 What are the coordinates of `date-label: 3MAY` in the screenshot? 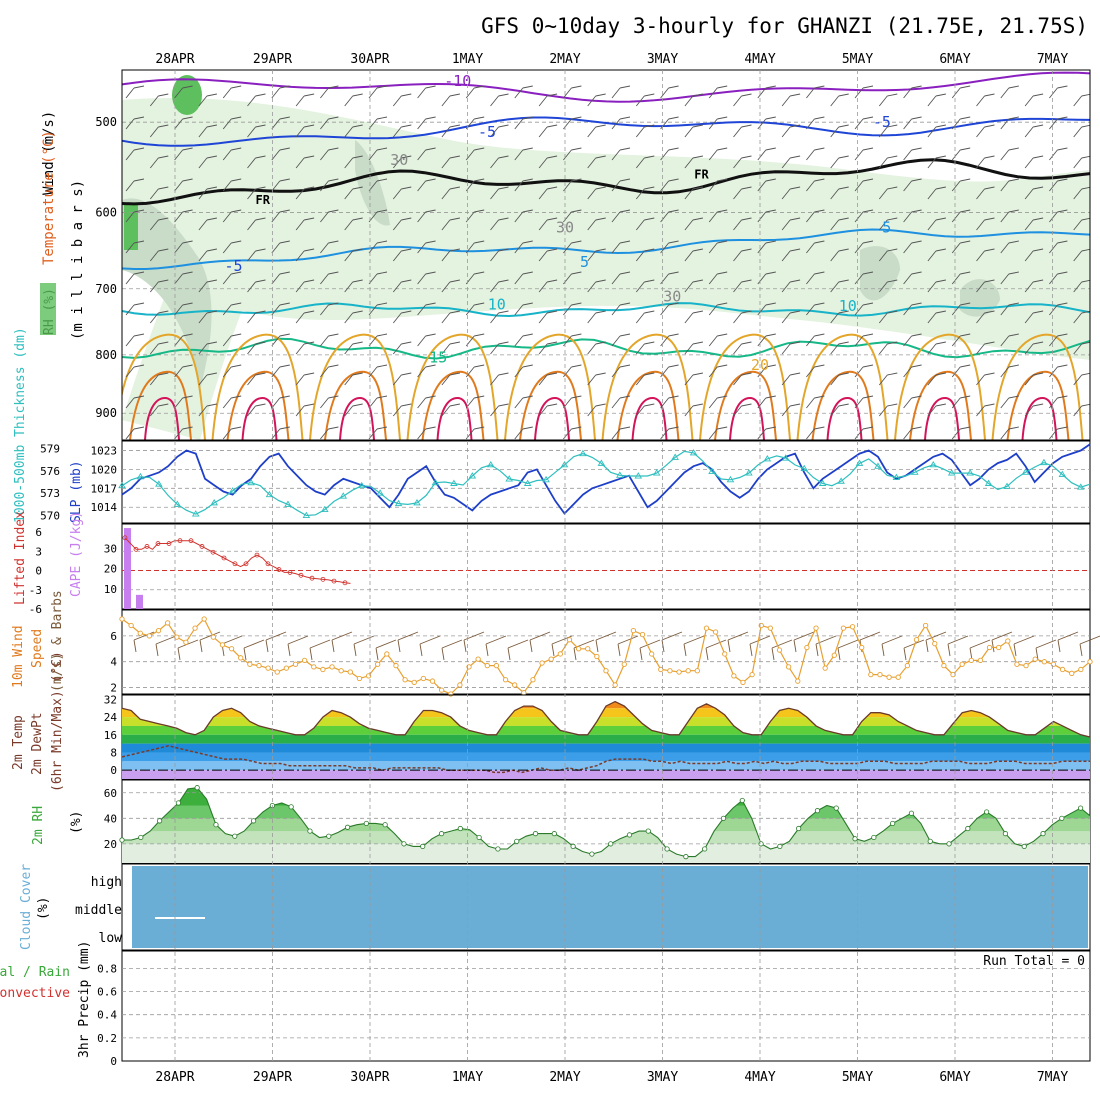 It's located at (662, 1077).